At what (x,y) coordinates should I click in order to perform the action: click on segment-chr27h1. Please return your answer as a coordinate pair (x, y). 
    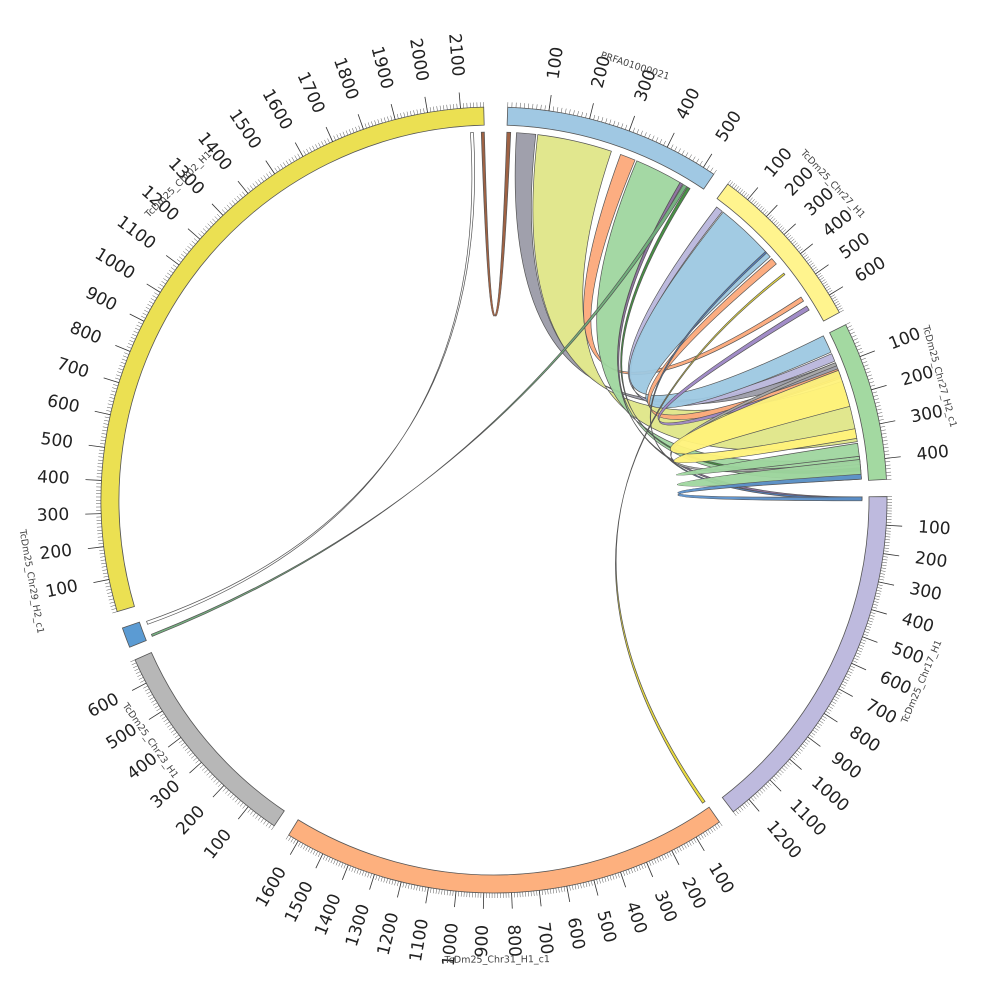
    Looking at the image, I should click on (778, 252).